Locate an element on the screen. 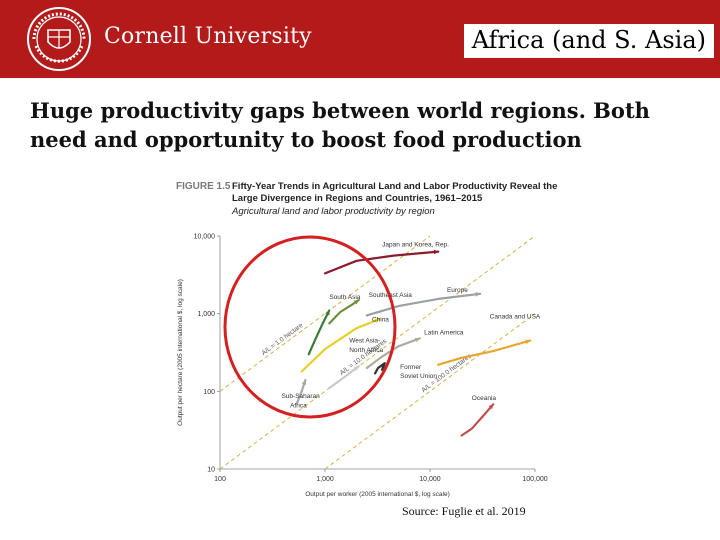 This screenshot has height=540, width=720. region-label-5: China is located at coordinates (380, 320).